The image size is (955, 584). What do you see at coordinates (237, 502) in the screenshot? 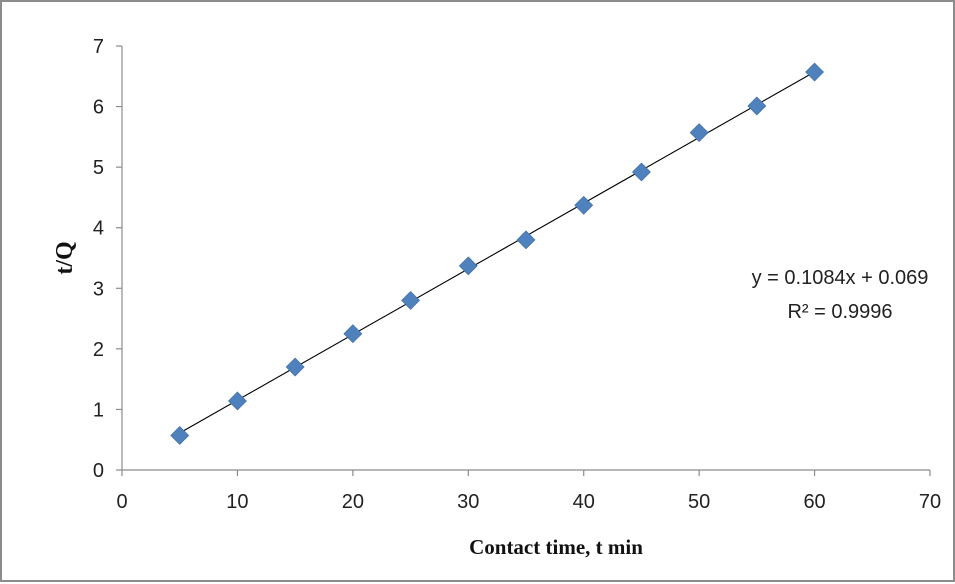
I see `x-tick-label: 10` at bounding box center [237, 502].